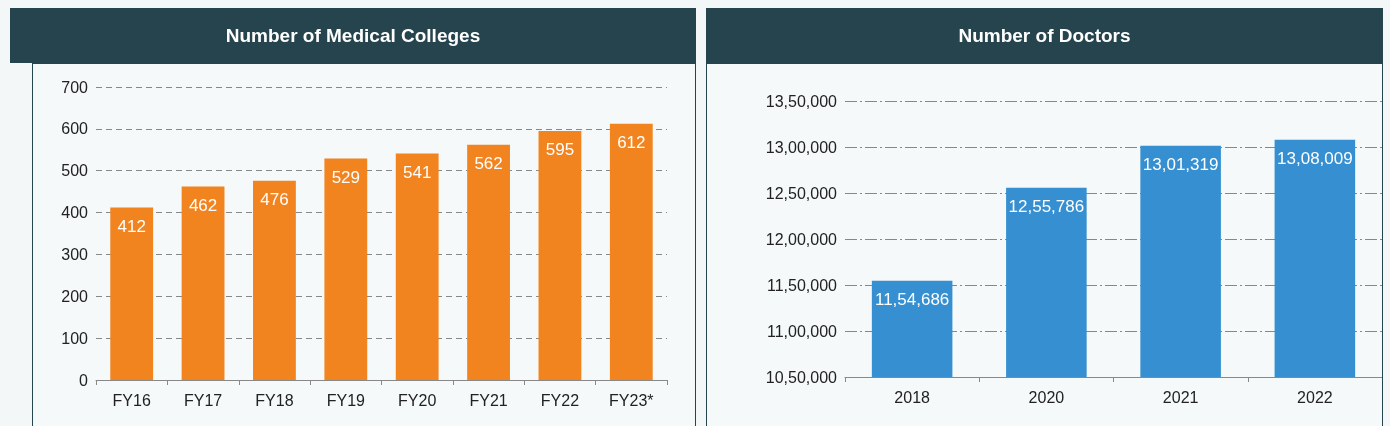 The width and height of the screenshot is (1390, 426). What do you see at coordinates (1180, 164) in the screenshot?
I see `data-label: 13,01,319` at bounding box center [1180, 164].